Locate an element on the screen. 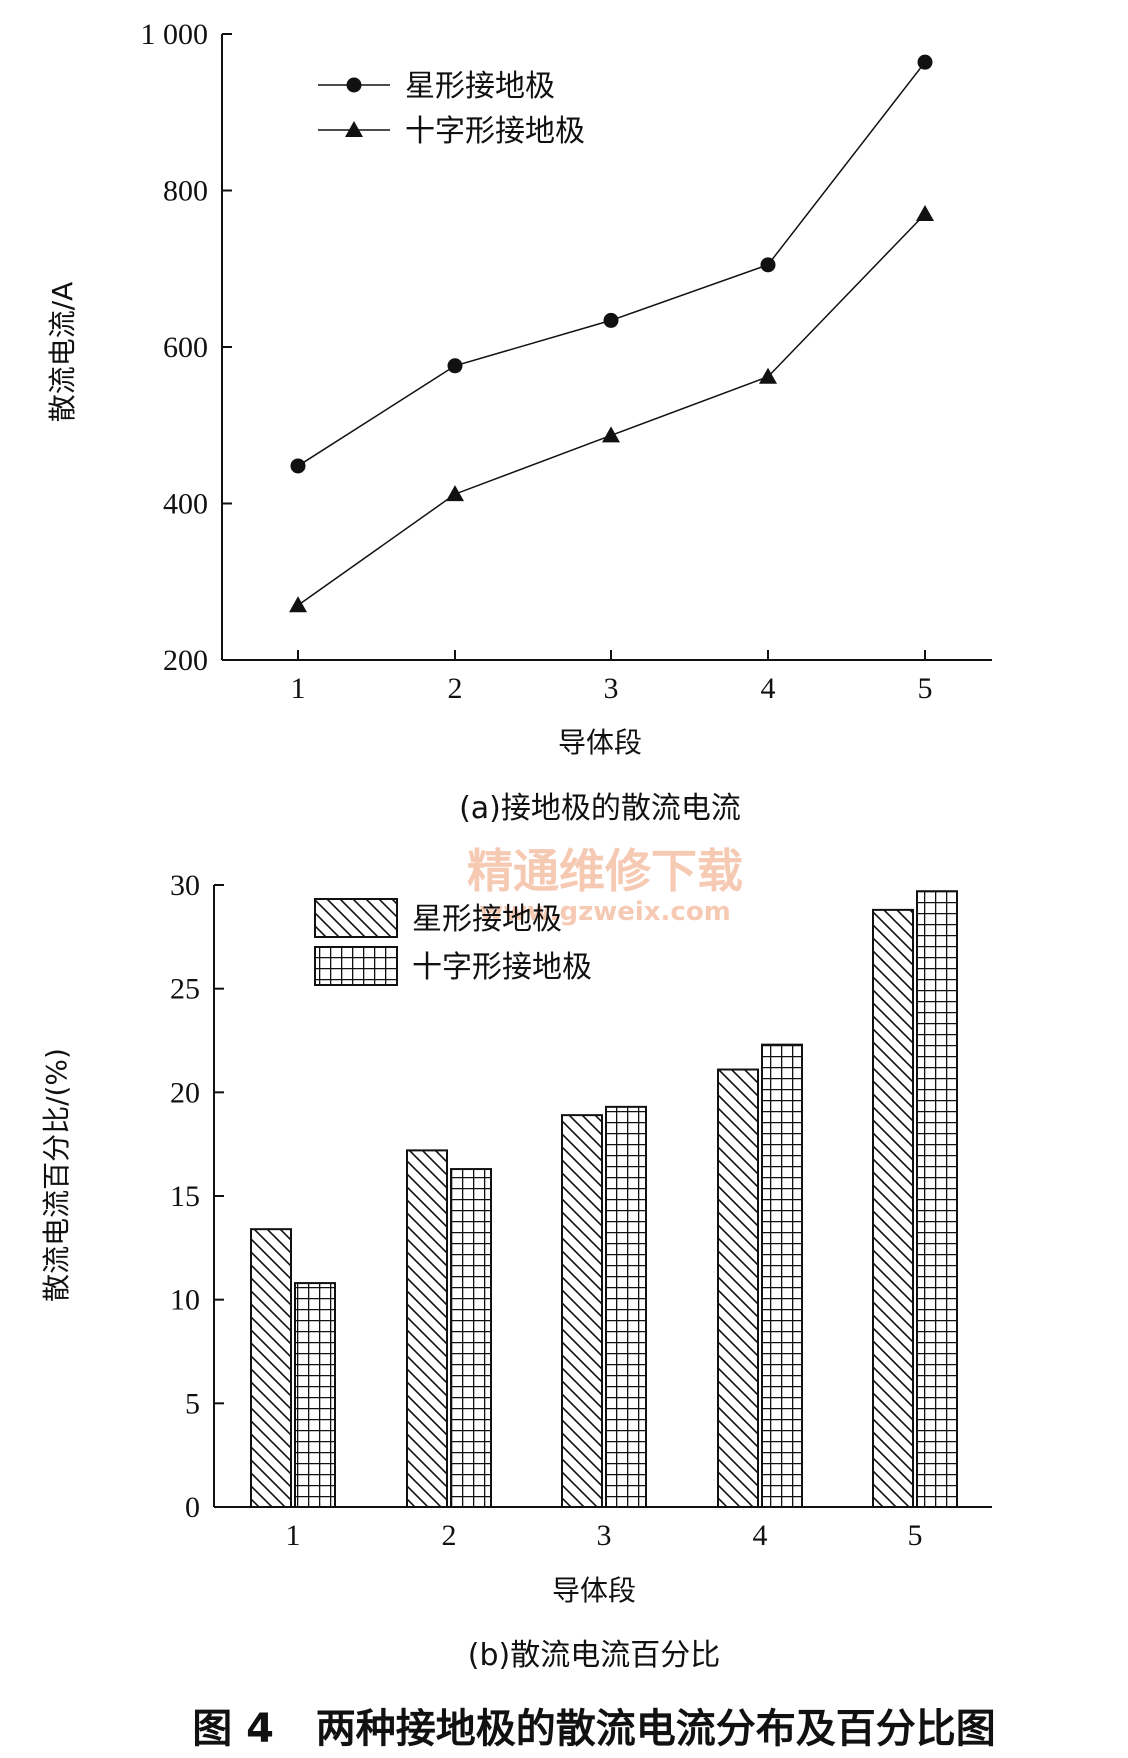 The image size is (1128, 1758). bar-chart-caption: (b)散流电流百分比 is located at coordinates (594, 1655).